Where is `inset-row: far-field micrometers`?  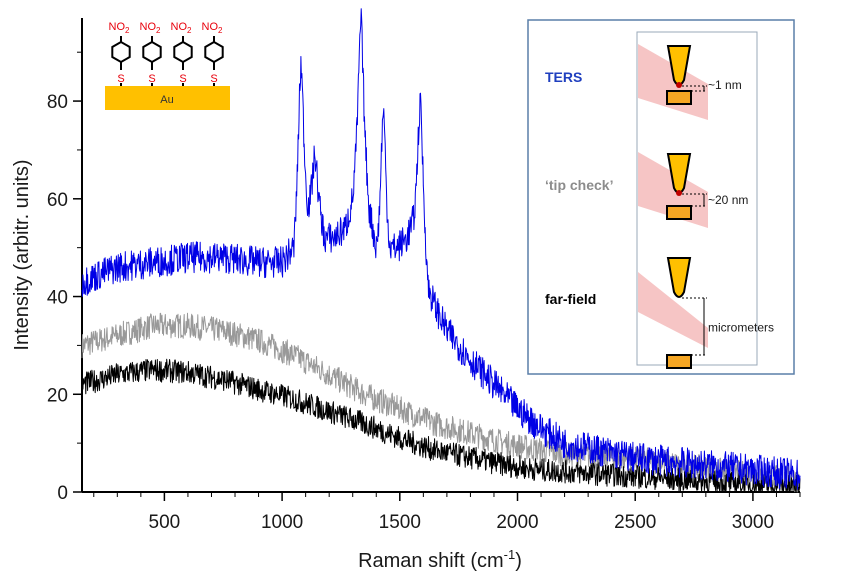 inset-row: far-field micrometers is located at coordinates (659, 313).